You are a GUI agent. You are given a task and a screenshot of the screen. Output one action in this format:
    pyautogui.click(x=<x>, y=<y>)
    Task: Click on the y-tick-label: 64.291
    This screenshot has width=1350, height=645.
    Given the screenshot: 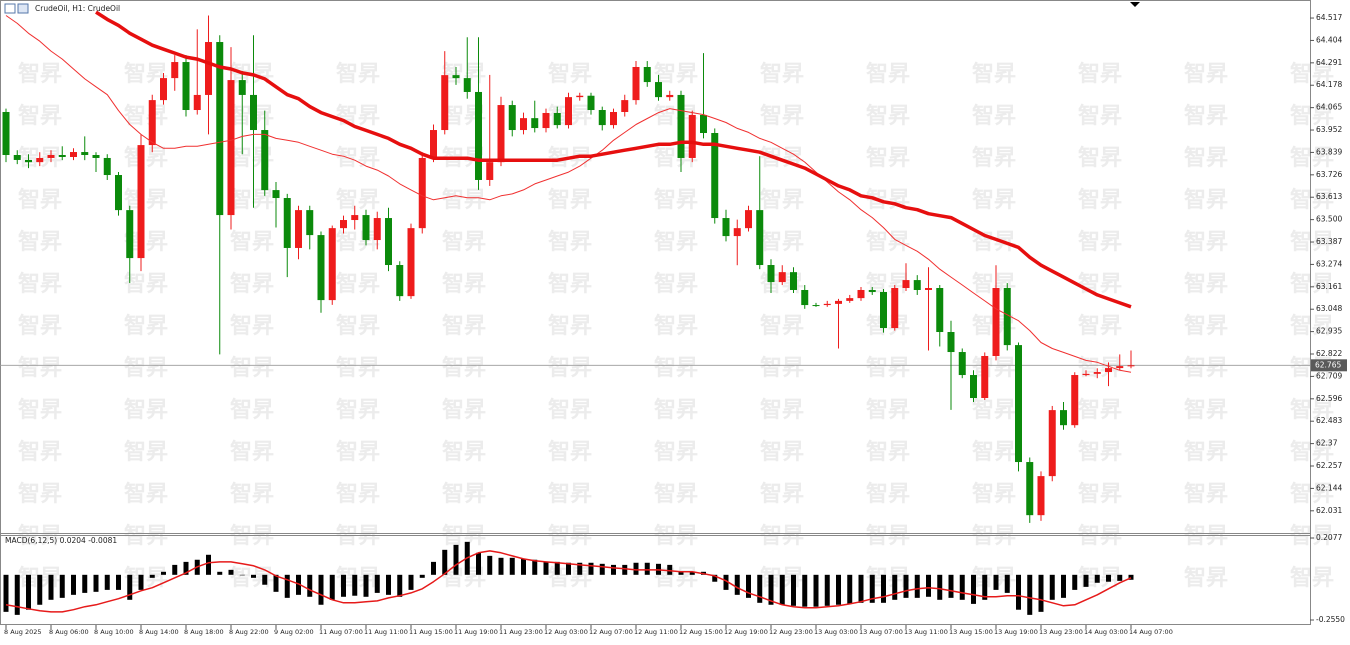 What is the action you would take?
    pyautogui.click(x=1329, y=62)
    